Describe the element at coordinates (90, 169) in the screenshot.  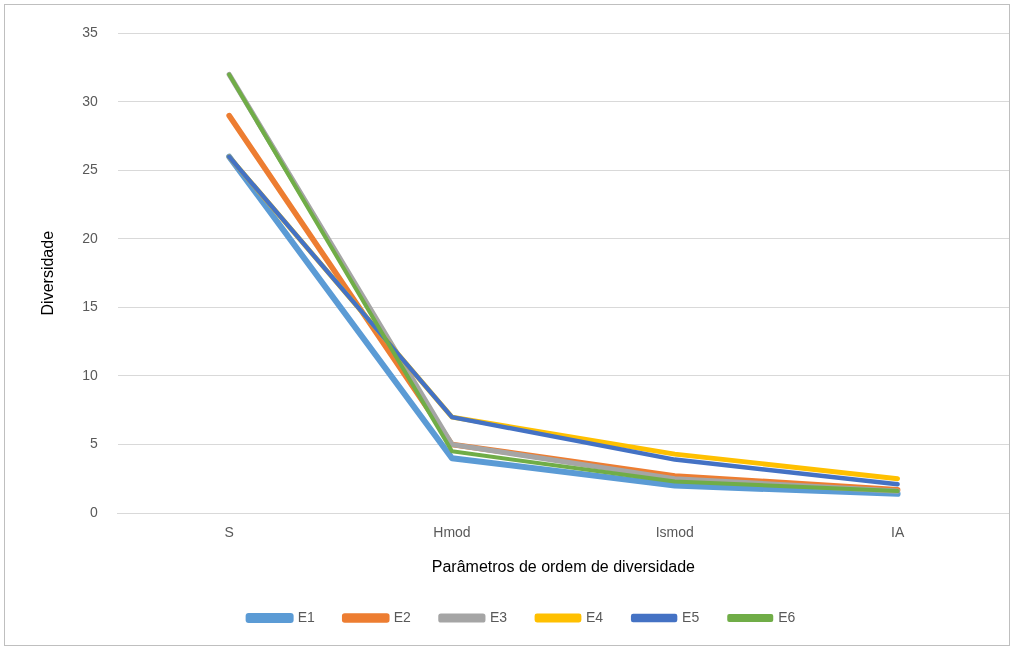
I see `y-tick-label: 25` at that location.